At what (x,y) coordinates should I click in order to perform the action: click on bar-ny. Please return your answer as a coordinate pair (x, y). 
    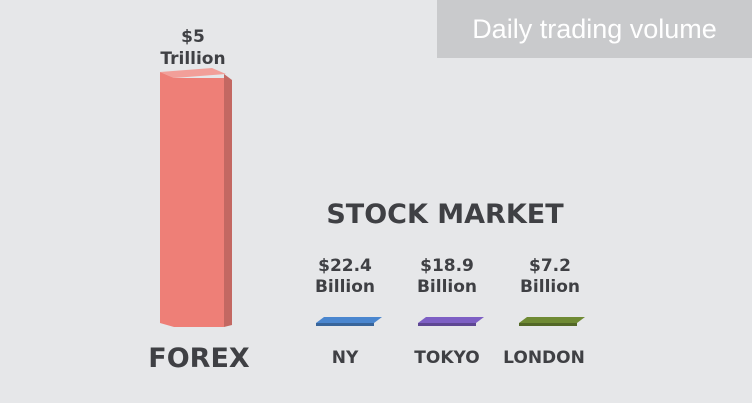
    Looking at the image, I should click on (349, 321).